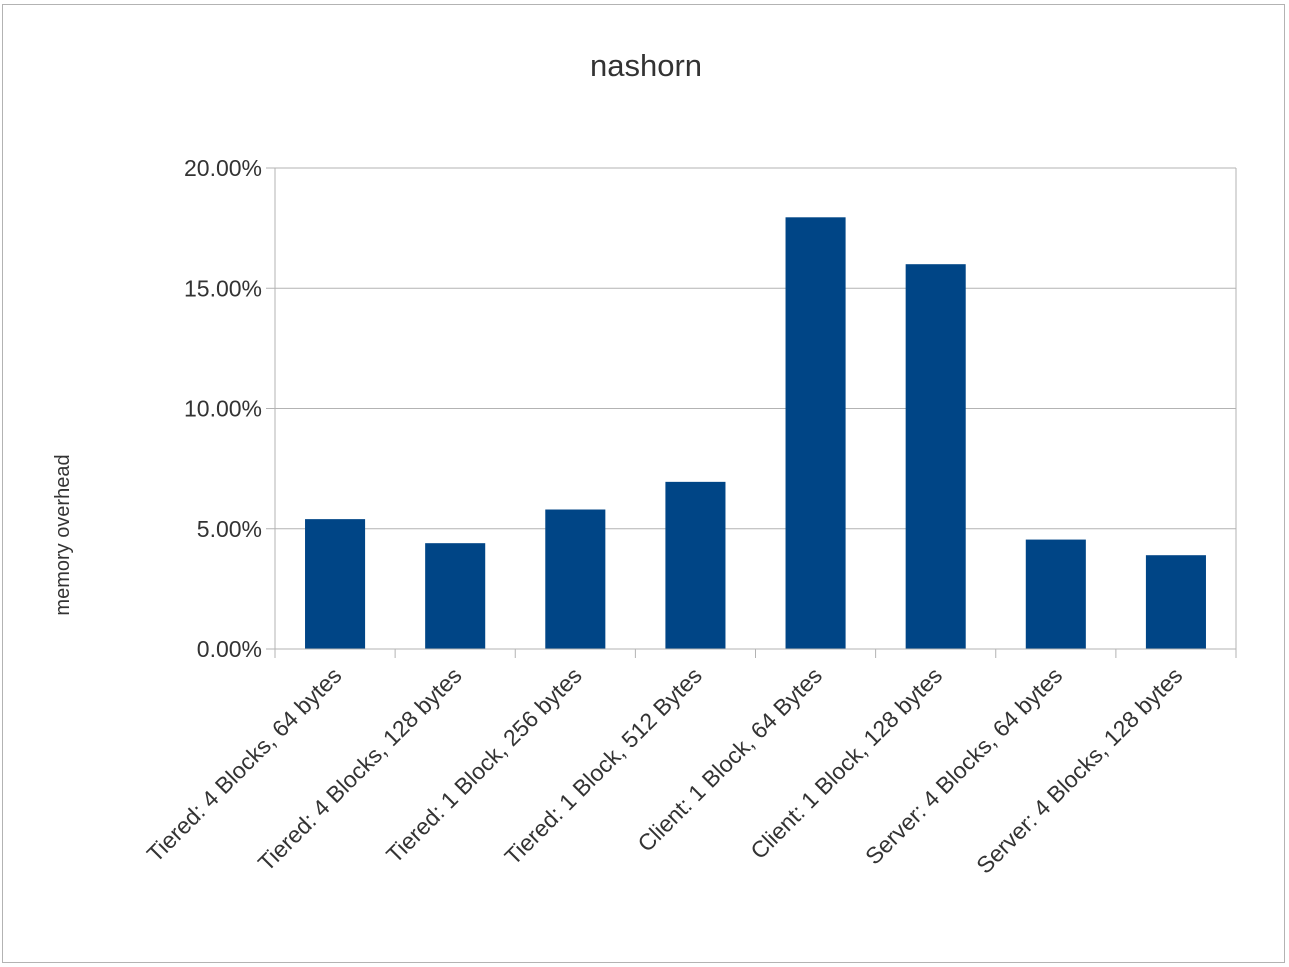  Describe the element at coordinates (244, 764) in the screenshot. I see `x-tick-label: Tiered: 4 Blocks, 64 bytes` at that location.